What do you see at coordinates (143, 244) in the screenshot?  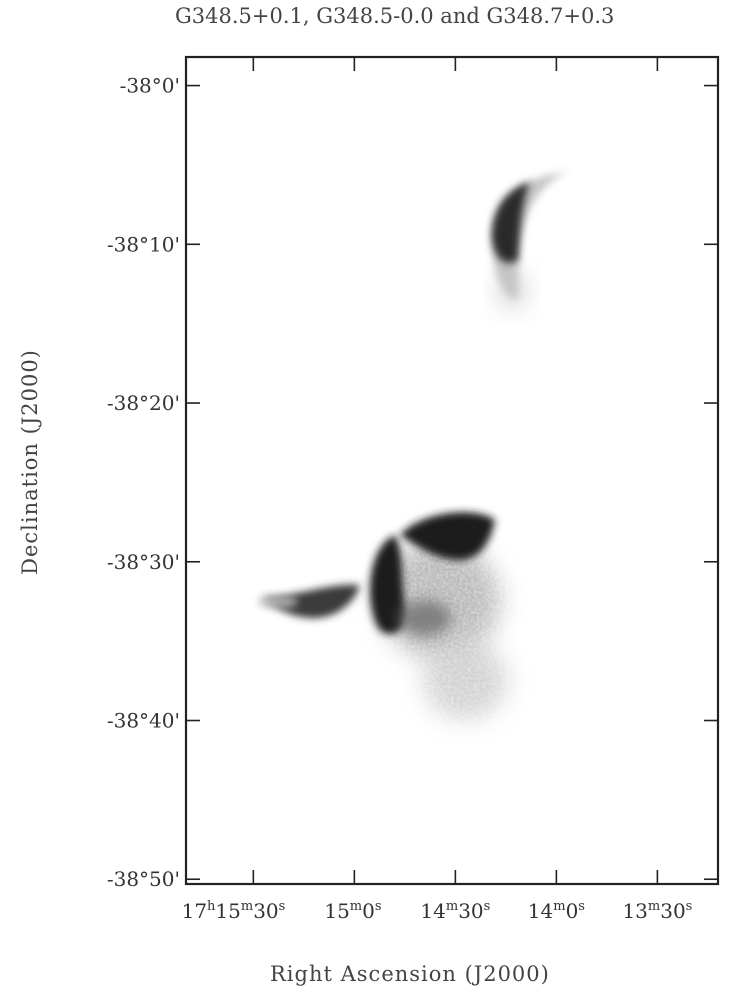 I see `y-tick-label: -38°10'` at bounding box center [143, 244].